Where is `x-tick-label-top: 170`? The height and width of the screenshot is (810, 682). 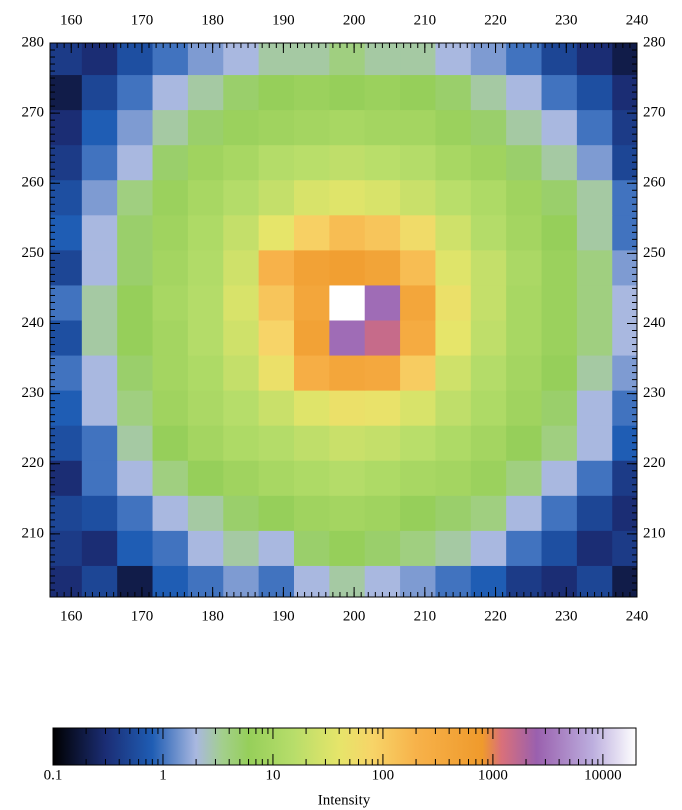 x-tick-label-top: 170 is located at coordinates (142, 20).